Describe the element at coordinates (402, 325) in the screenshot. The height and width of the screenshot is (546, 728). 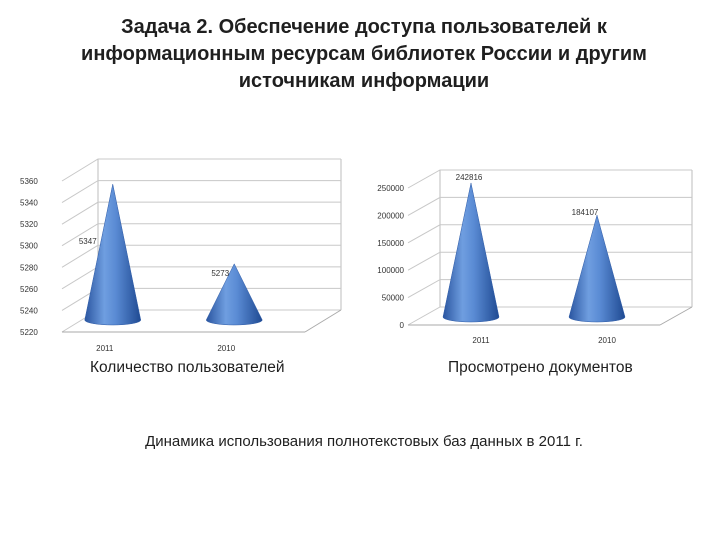
I see `y-tick-label: 0` at that location.